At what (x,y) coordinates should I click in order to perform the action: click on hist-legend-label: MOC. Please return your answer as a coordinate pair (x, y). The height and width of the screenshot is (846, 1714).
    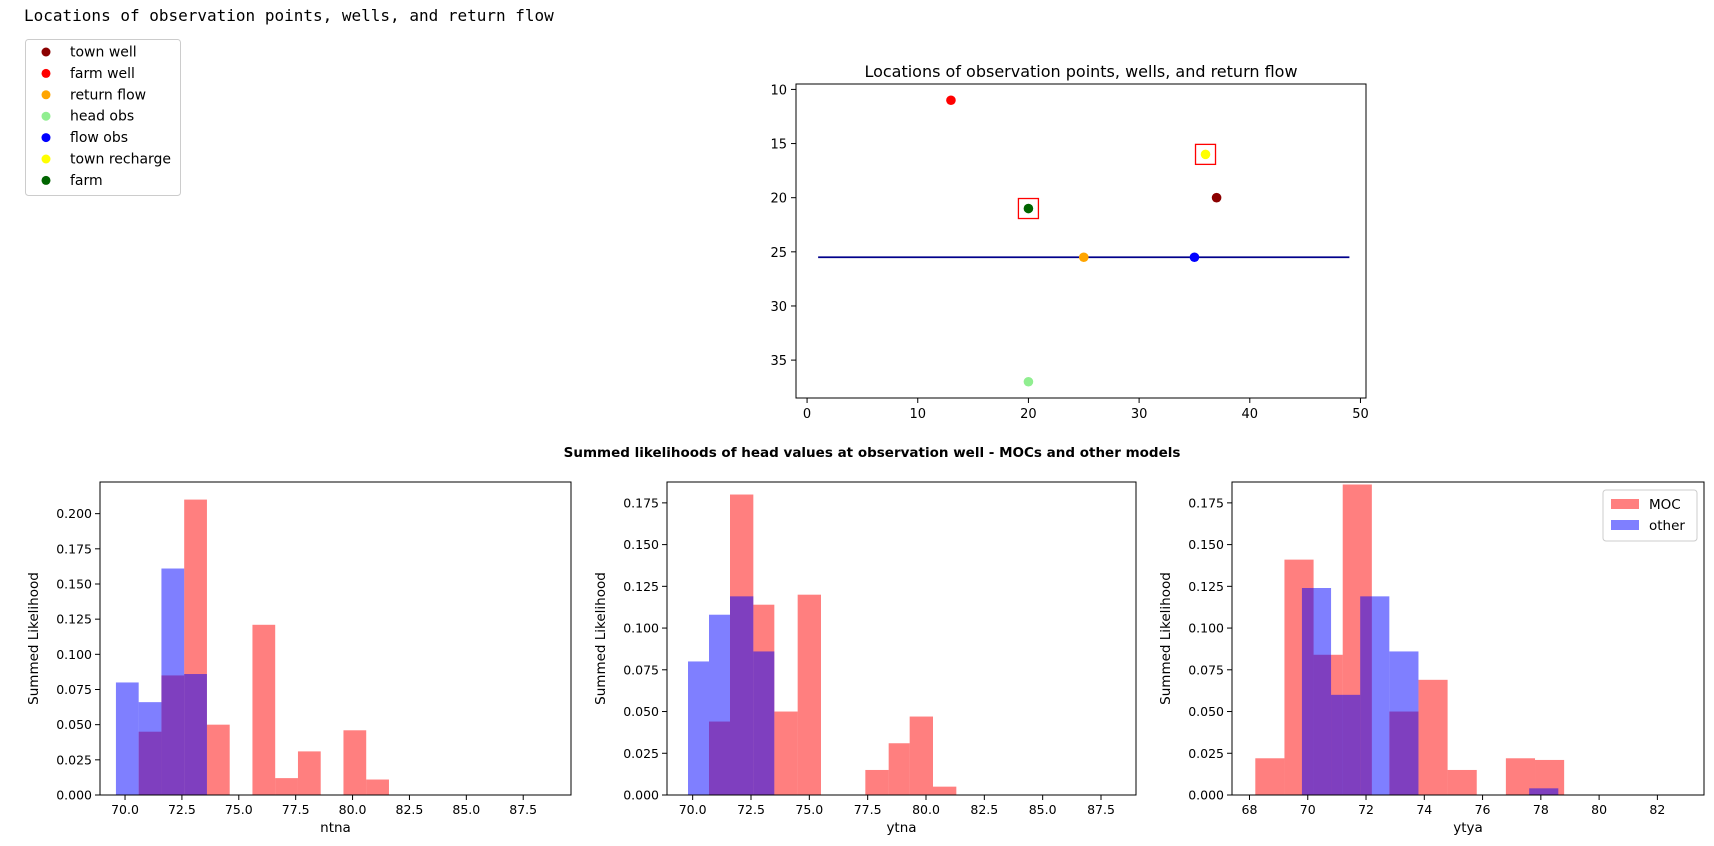
    Looking at the image, I should click on (1665, 505).